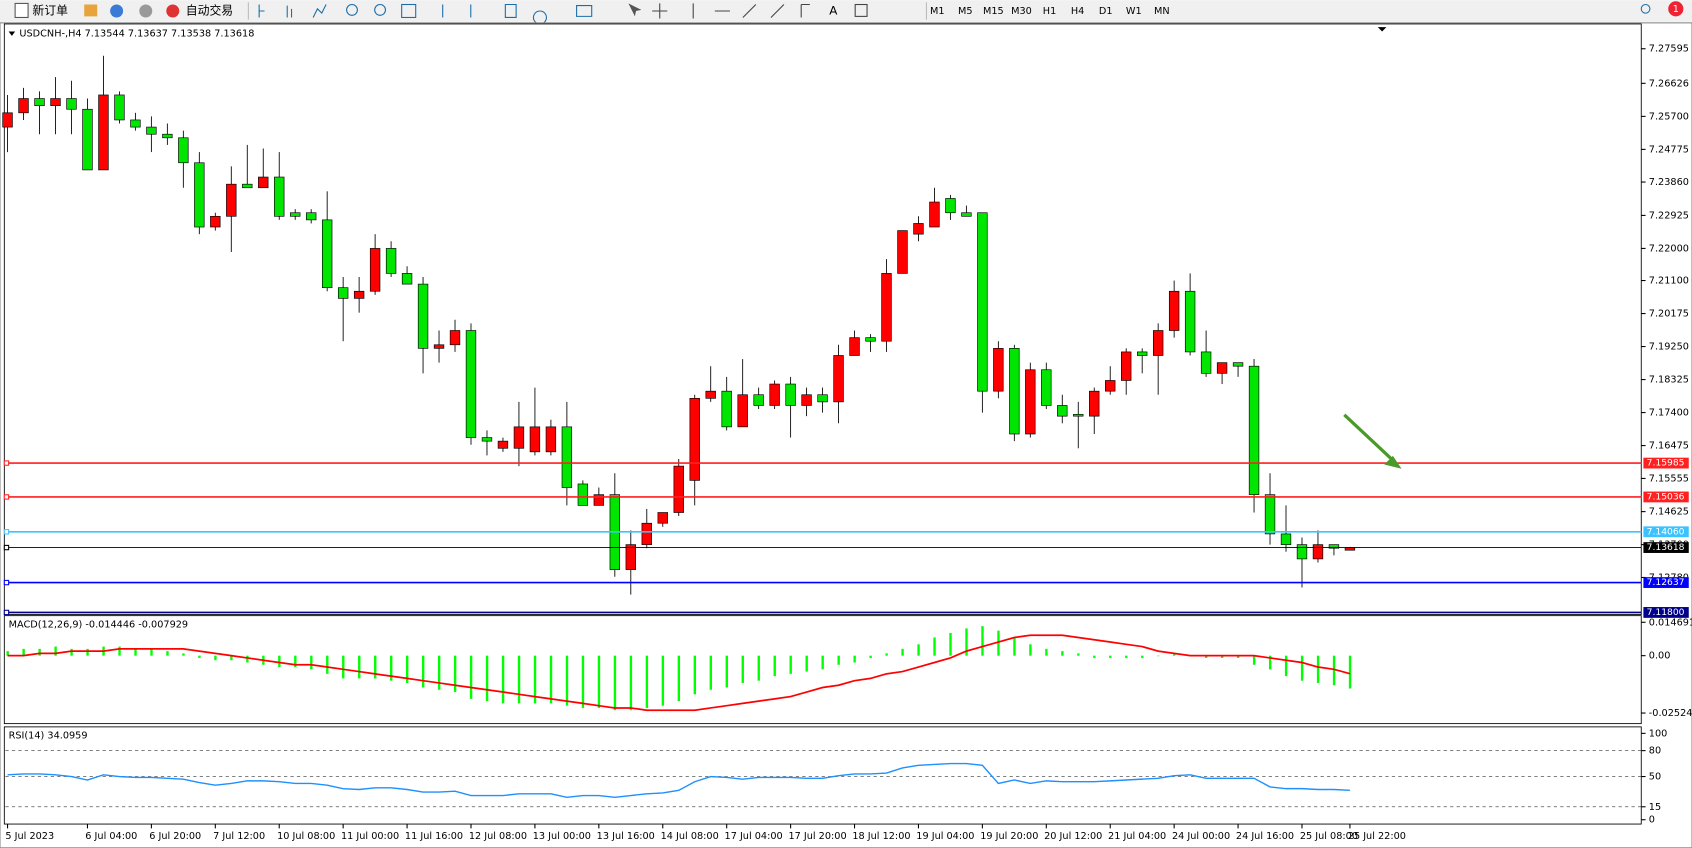  I want to click on timeframe-button: M15, so click(993, 11).